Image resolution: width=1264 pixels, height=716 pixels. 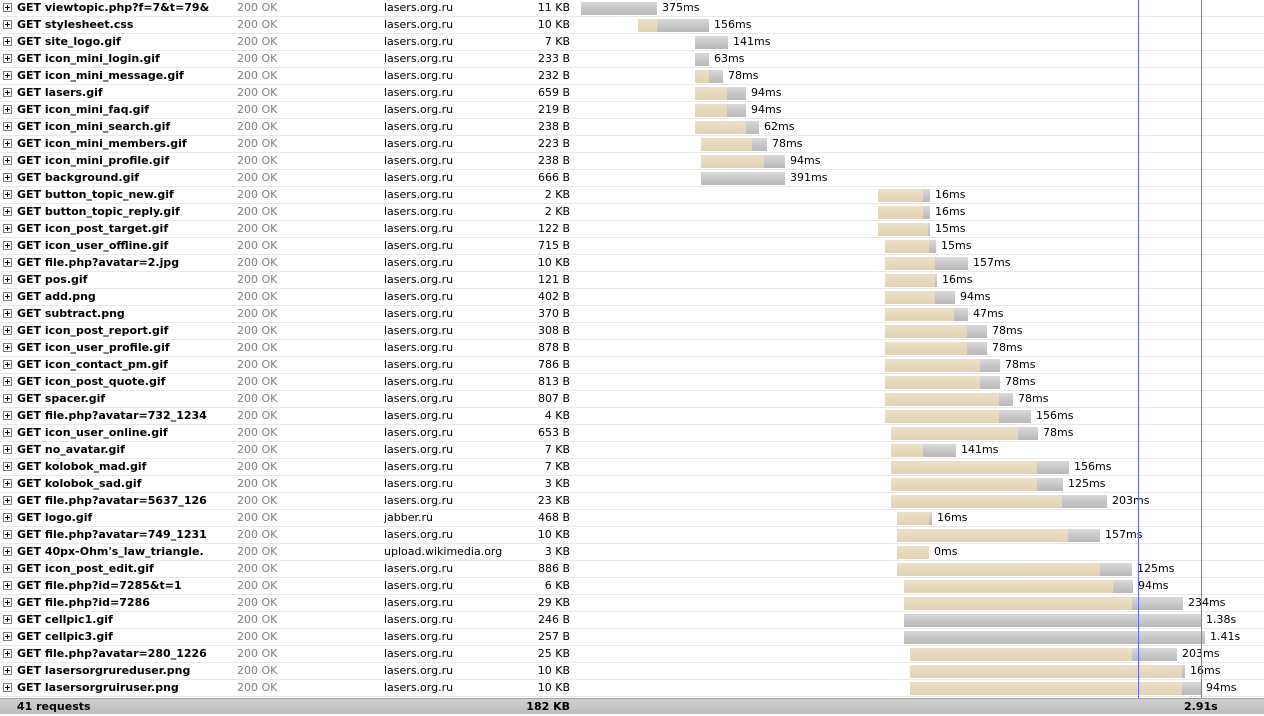 What do you see at coordinates (104, 670) in the screenshot?
I see `request-url: GET lasersorgrureduser.png` at bounding box center [104, 670].